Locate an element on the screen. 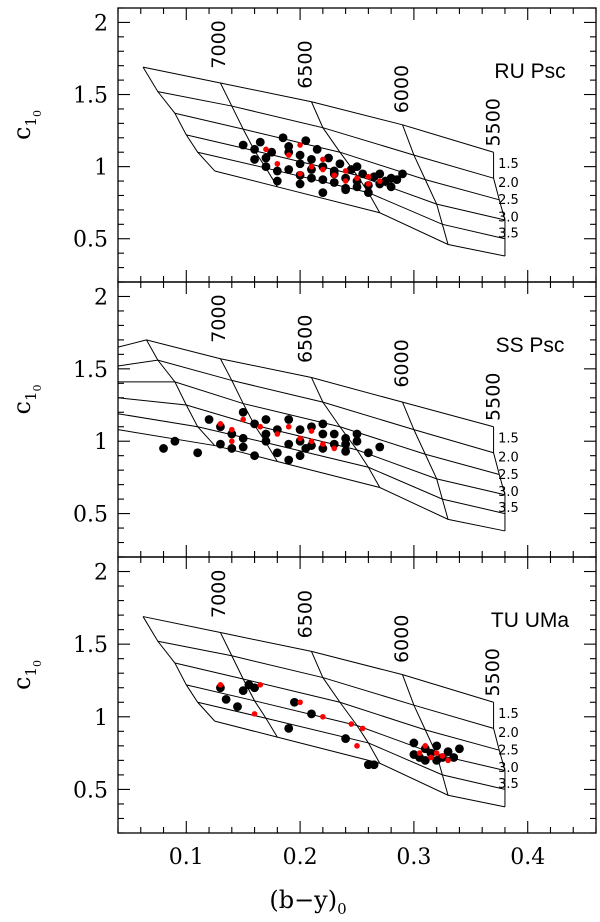  temperature-label: 7000 is located at coordinates (219, 318).